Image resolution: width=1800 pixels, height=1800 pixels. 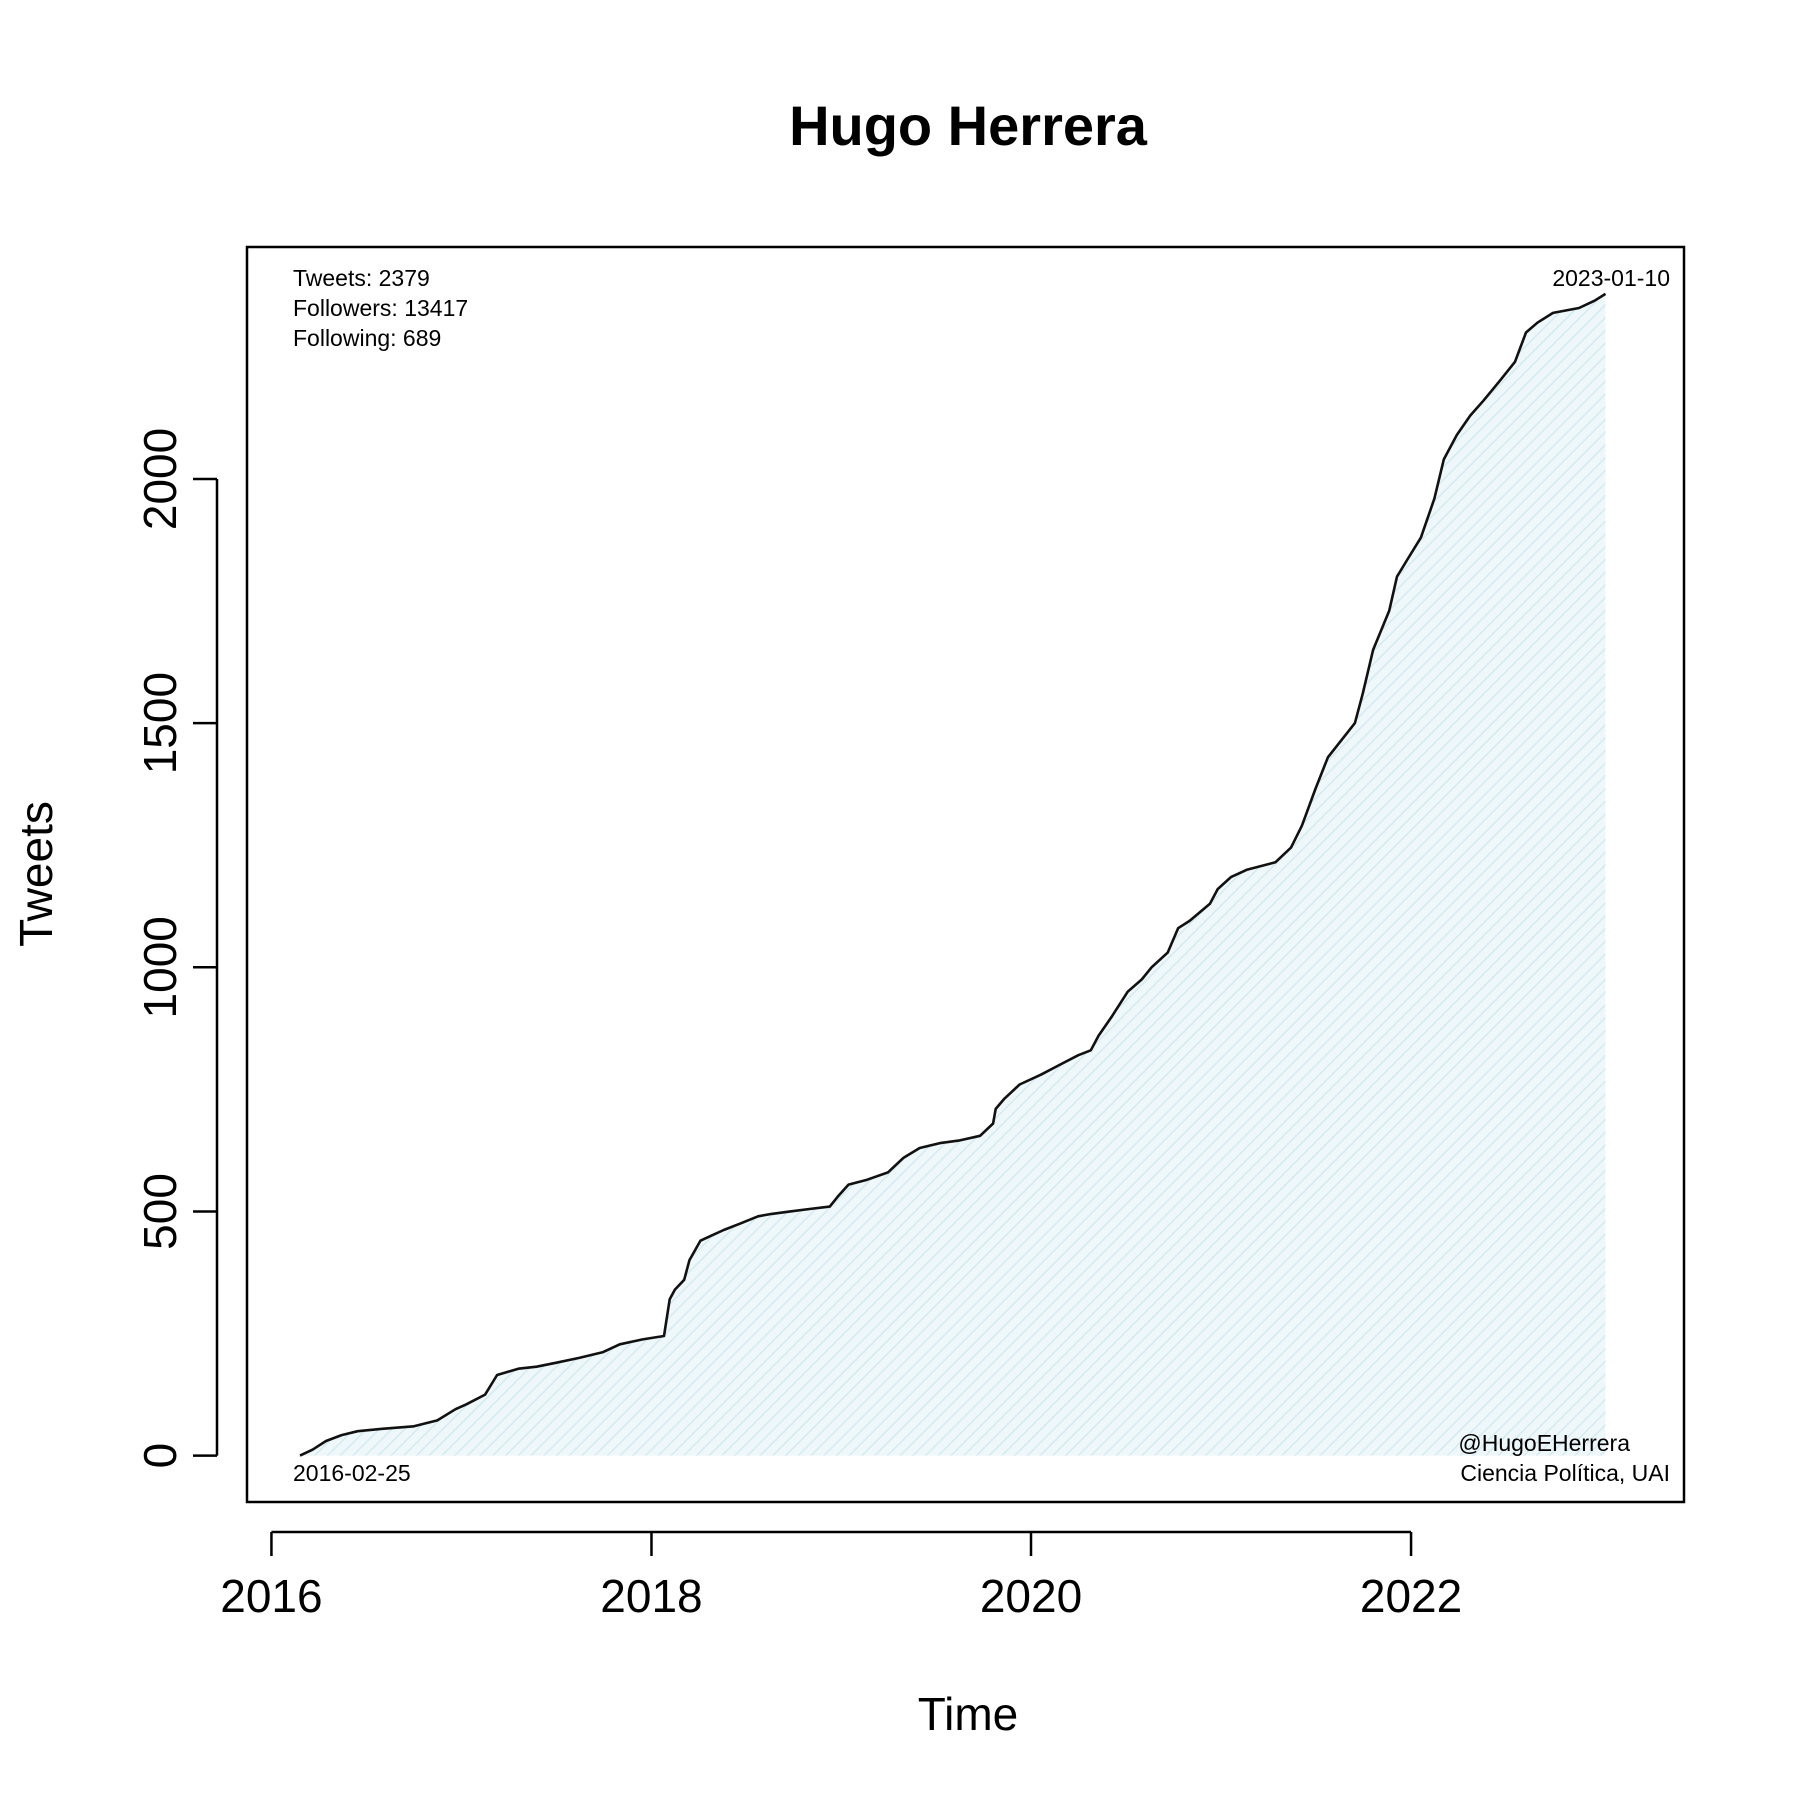 What do you see at coordinates (841, 1576) in the screenshot?
I see `x-axis: 2016 2018 2020 2022` at bounding box center [841, 1576].